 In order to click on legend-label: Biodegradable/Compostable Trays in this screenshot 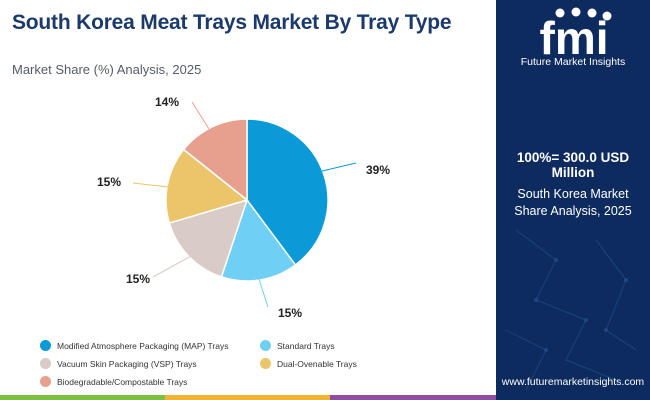, I will do `click(122, 381)`.